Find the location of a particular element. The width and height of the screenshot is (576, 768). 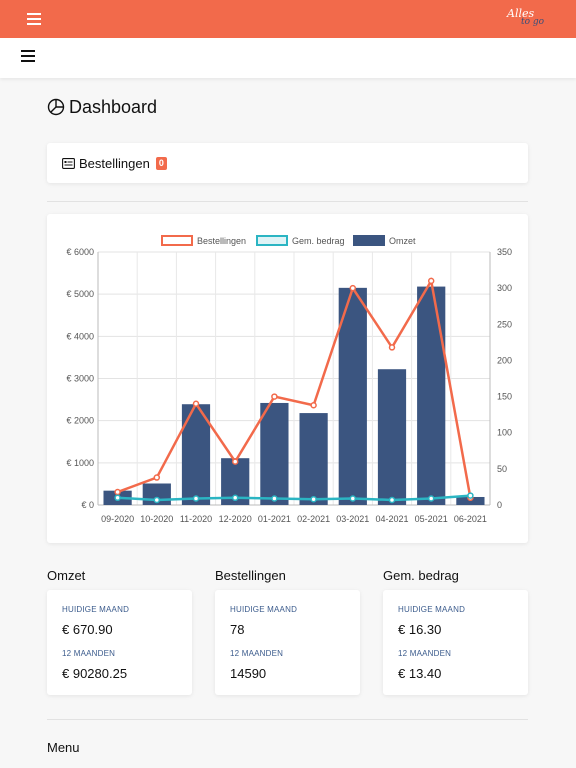

y-right-tick-label: 350 is located at coordinates (504, 252).